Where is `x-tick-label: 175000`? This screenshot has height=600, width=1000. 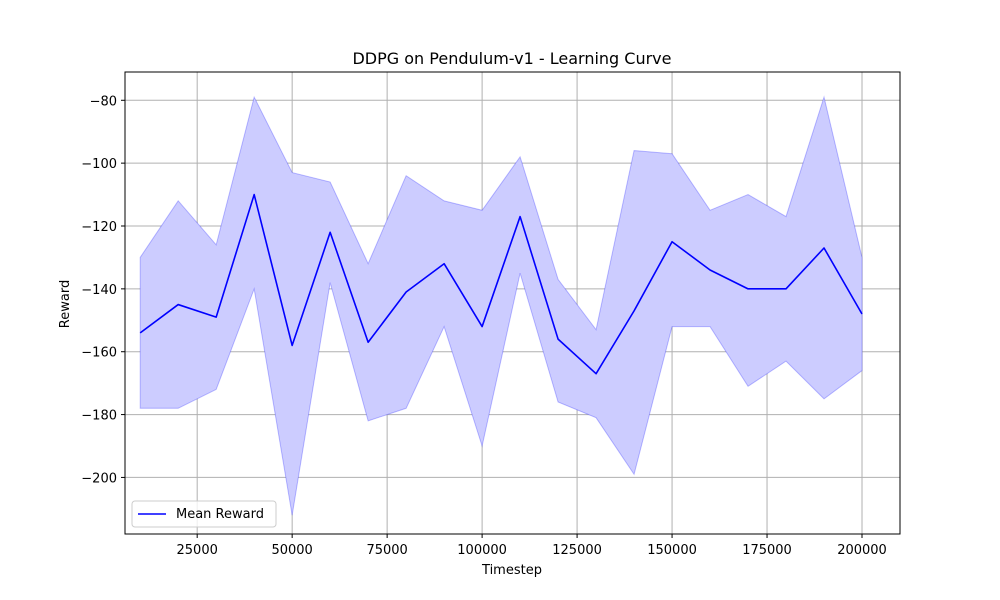 x-tick-label: 175000 is located at coordinates (767, 550).